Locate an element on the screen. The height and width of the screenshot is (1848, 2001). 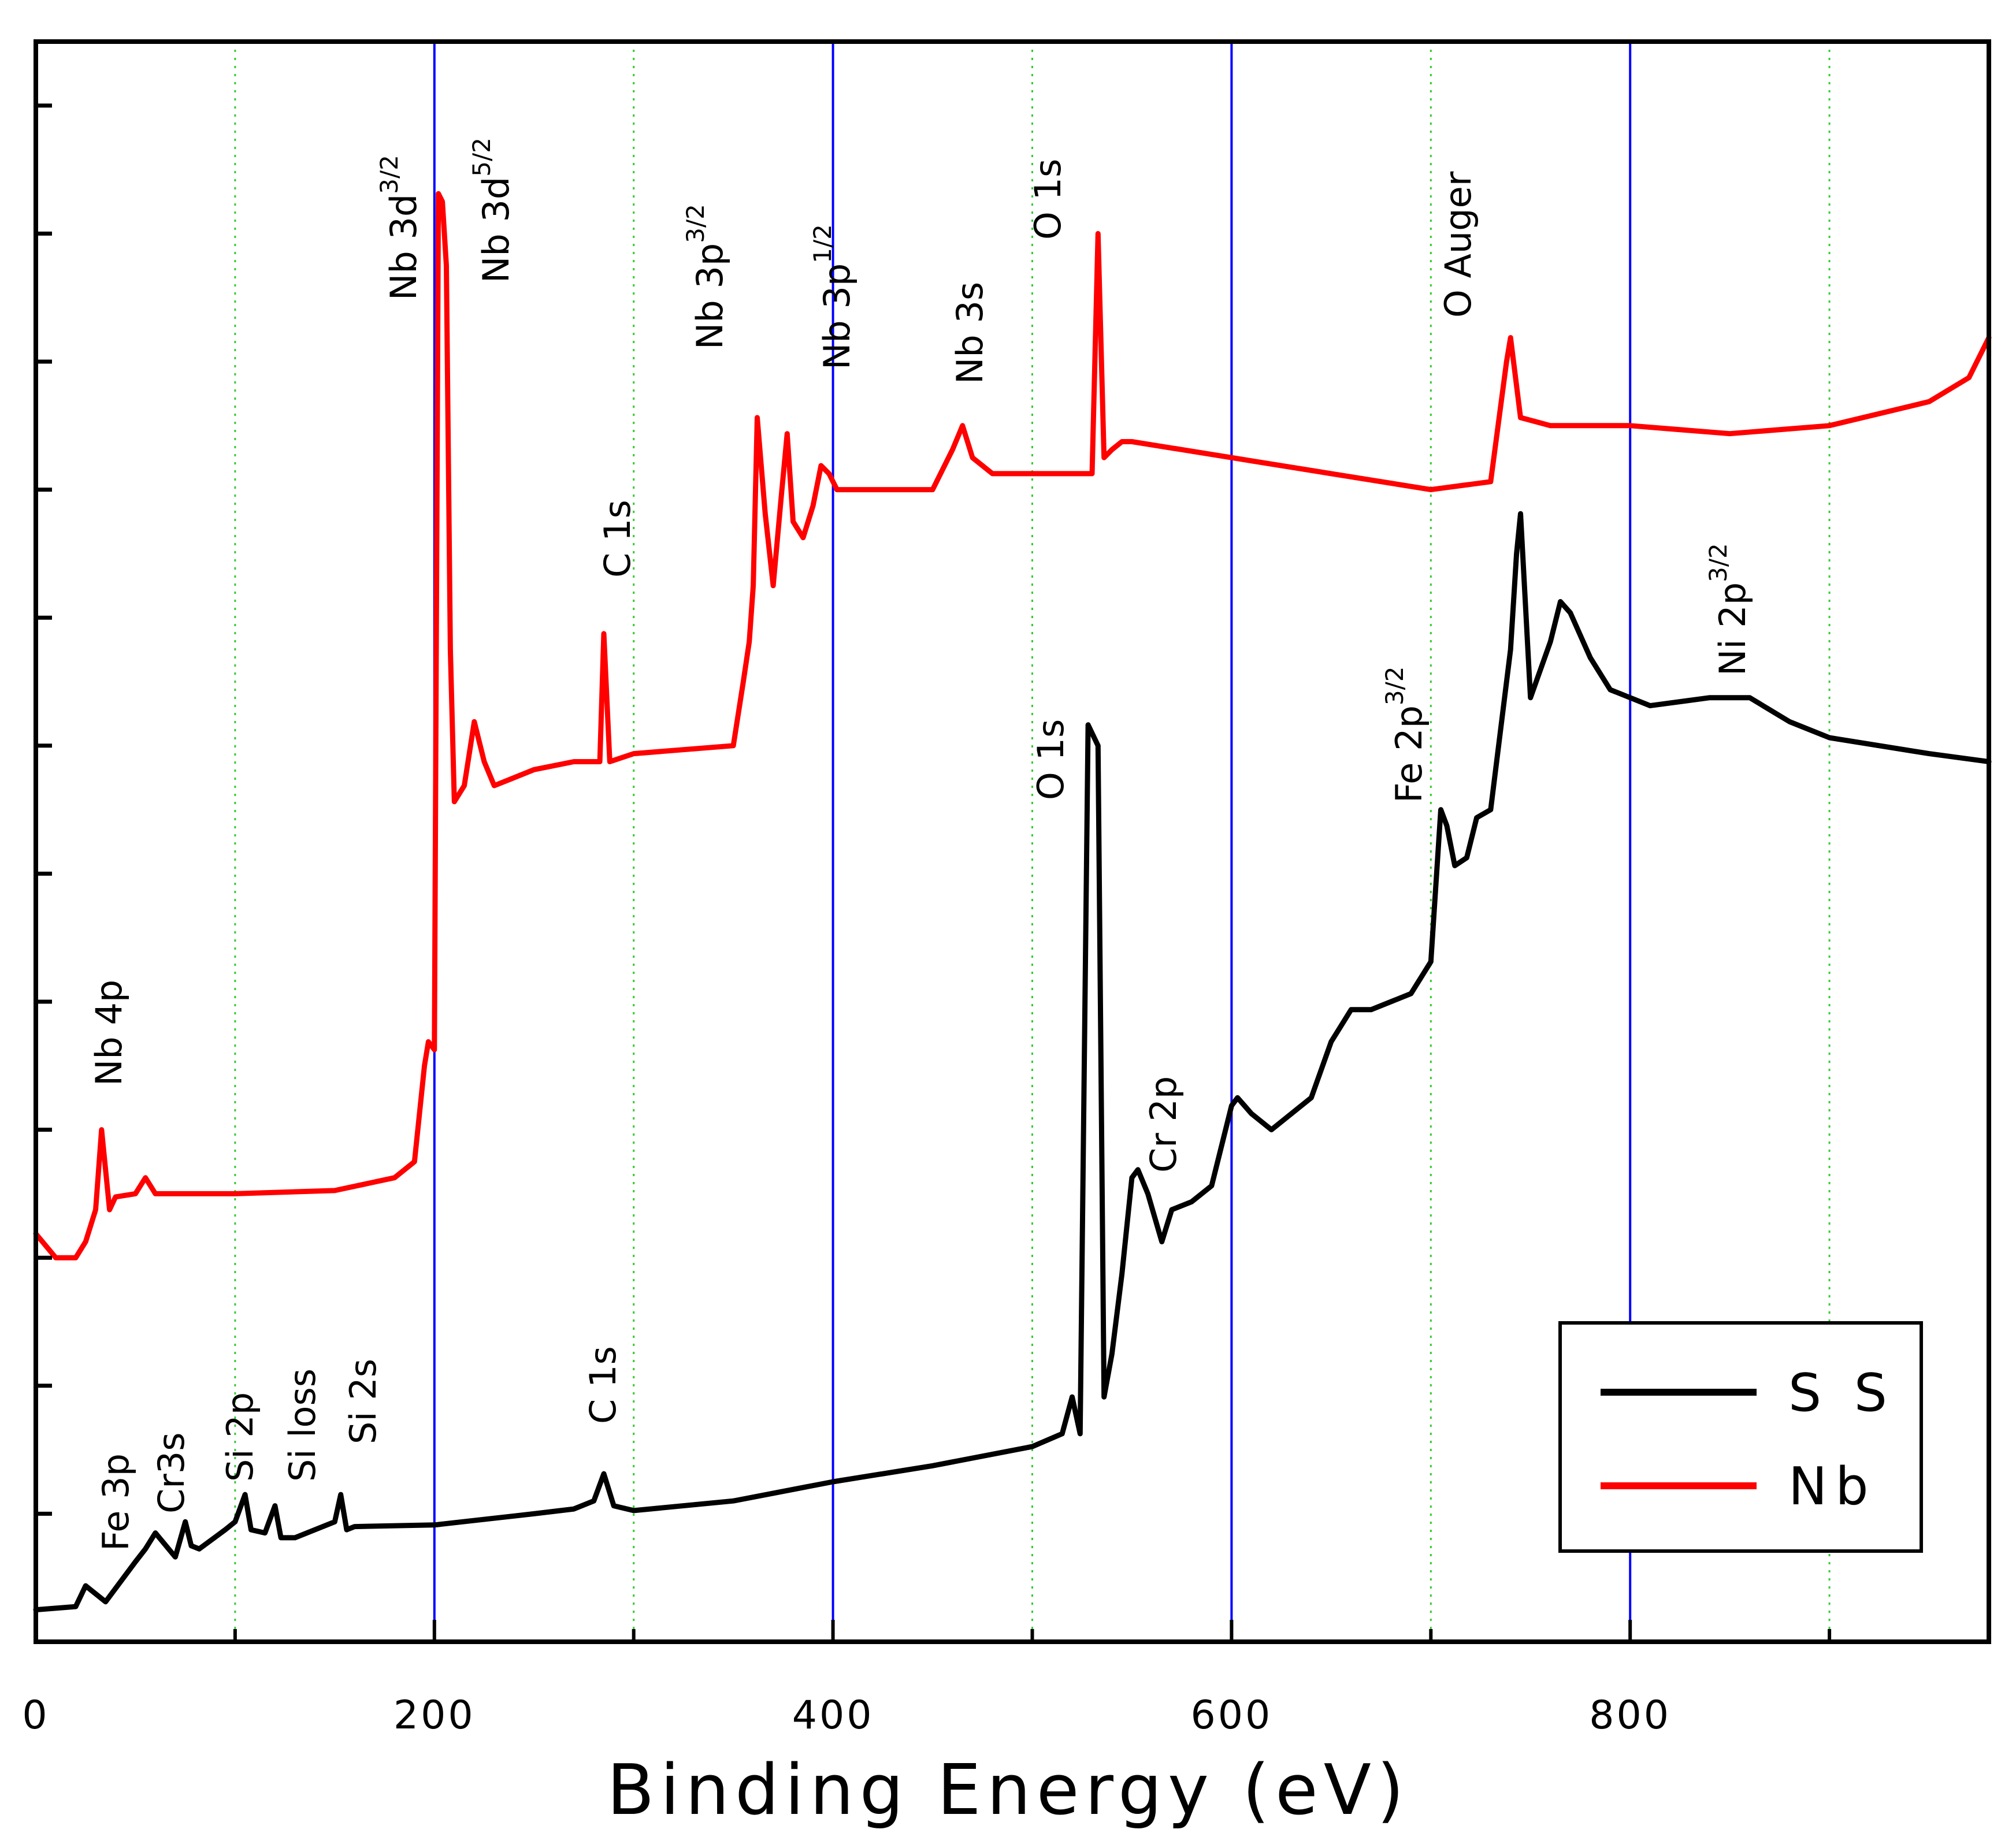
annotation-ss-si-loss: Si loss is located at coordinates (303, 1426).